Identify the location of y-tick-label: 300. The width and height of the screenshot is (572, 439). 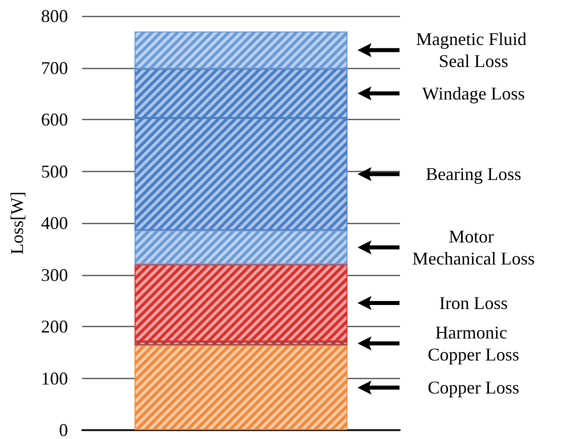
(54, 274).